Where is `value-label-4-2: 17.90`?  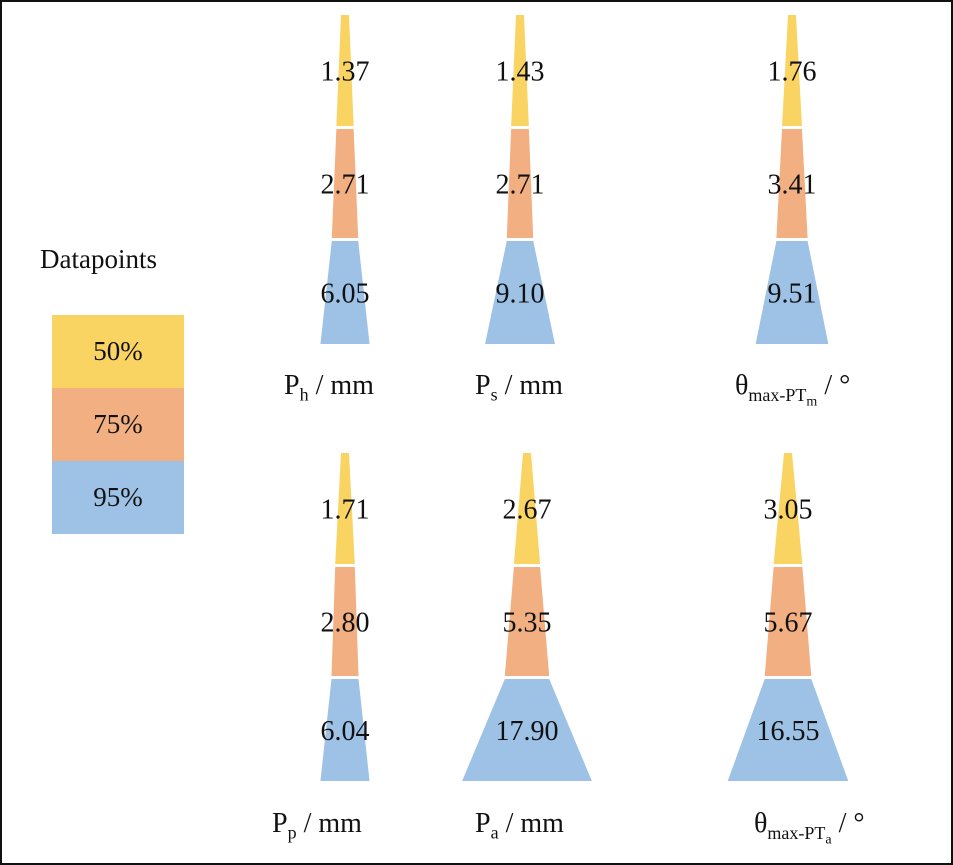
value-label-4-2: 17.90 is located at coordinates (527, 731).